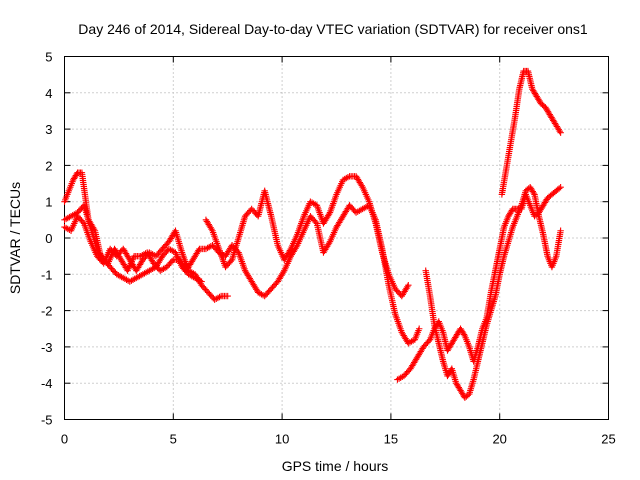 Image resolution: width=640 pixels, height=480 pixels. What do you see at coordinates (48, 57) in the screenshot?
I see `y-tick-label: 5` at bounding box center [48, 57].